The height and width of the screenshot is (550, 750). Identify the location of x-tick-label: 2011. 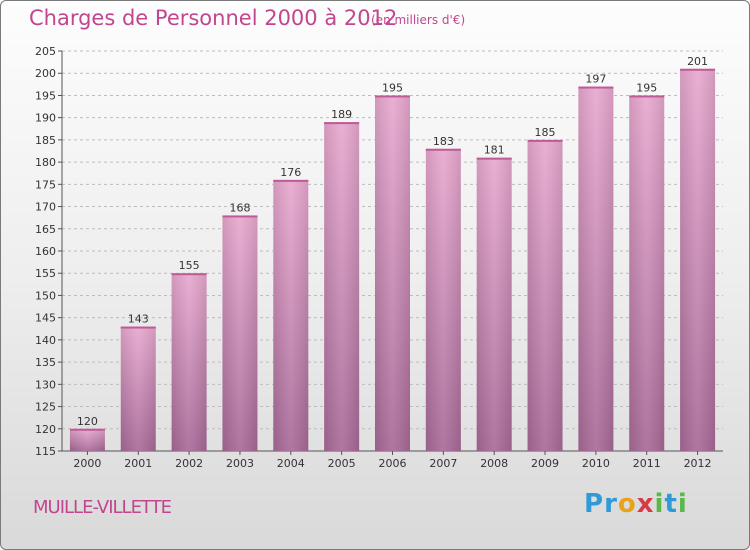
(647, 463).